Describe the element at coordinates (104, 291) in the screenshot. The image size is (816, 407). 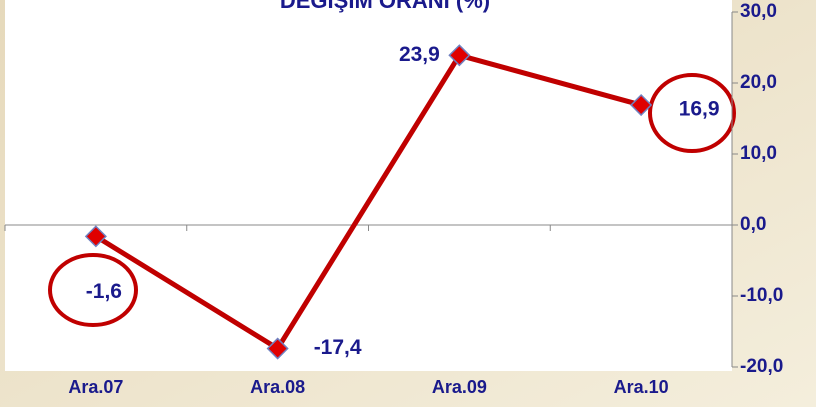
I see `data-label: -1,6` at that location.